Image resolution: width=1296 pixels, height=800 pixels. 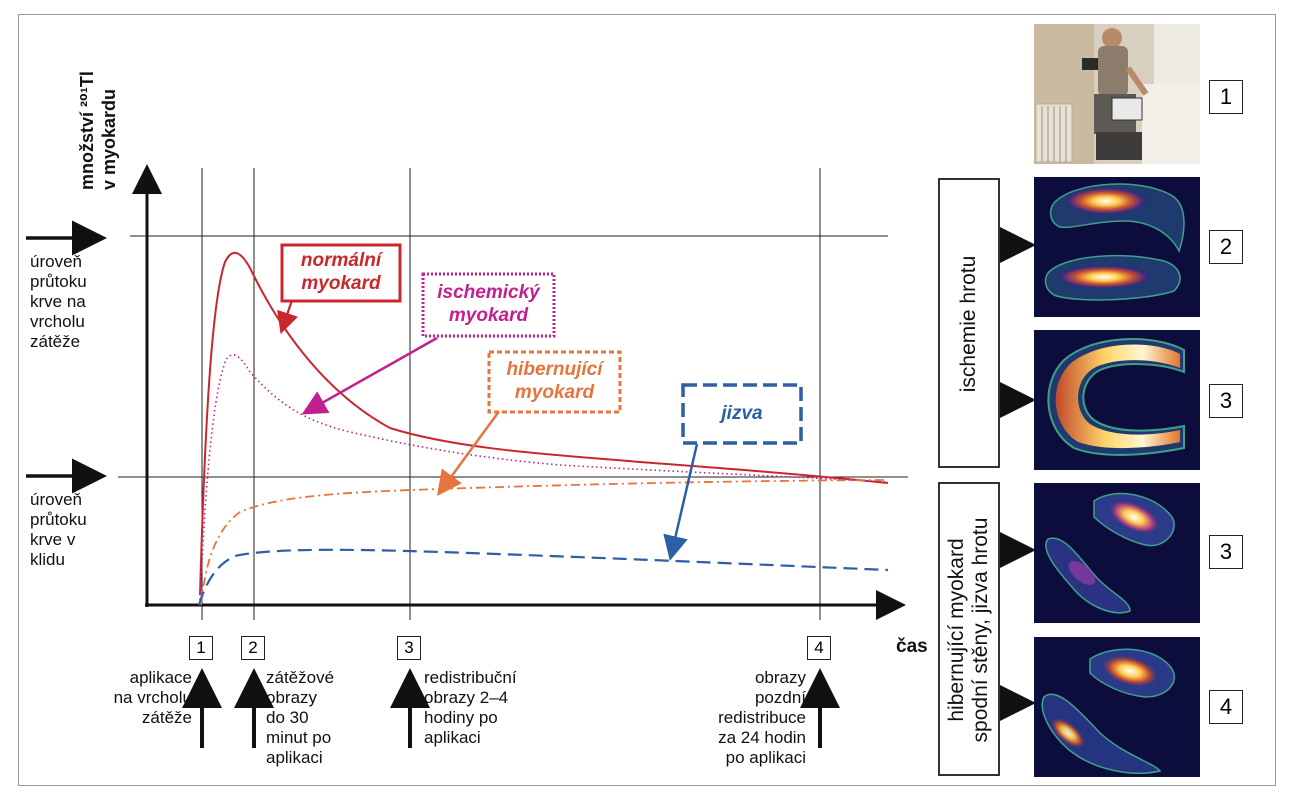 I want to click on timepoint-4-box: 4, so click(x=819, y=648).